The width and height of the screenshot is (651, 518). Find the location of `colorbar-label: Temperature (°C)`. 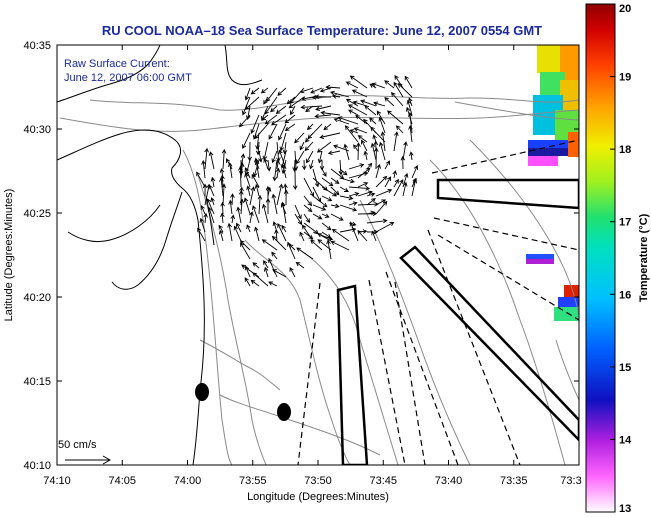

colorbar-label: Temperature (°C) is located at coordinates (644, 257).